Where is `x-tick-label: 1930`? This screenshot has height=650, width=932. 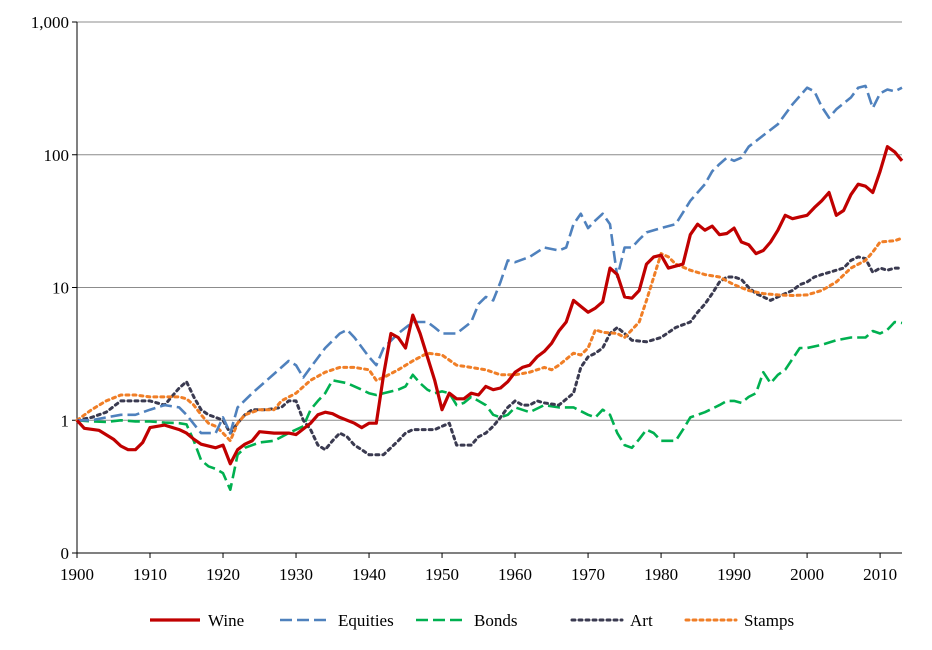 x-tick-label: 1930 is located at coordinates (296, 574).